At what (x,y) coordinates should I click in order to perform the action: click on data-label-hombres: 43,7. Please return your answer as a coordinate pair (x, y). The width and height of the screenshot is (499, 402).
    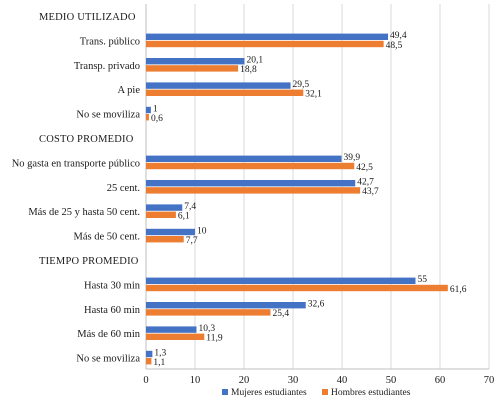
    Looking at the image, I should click on (370, 192).